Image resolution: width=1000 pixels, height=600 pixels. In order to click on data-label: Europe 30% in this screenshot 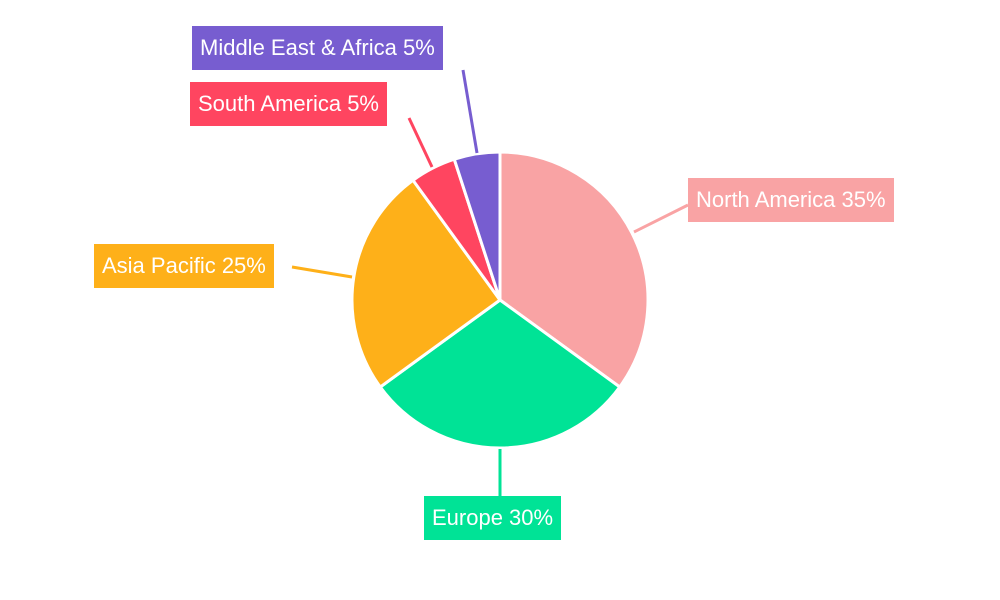, I will do `click(493, 518)`.